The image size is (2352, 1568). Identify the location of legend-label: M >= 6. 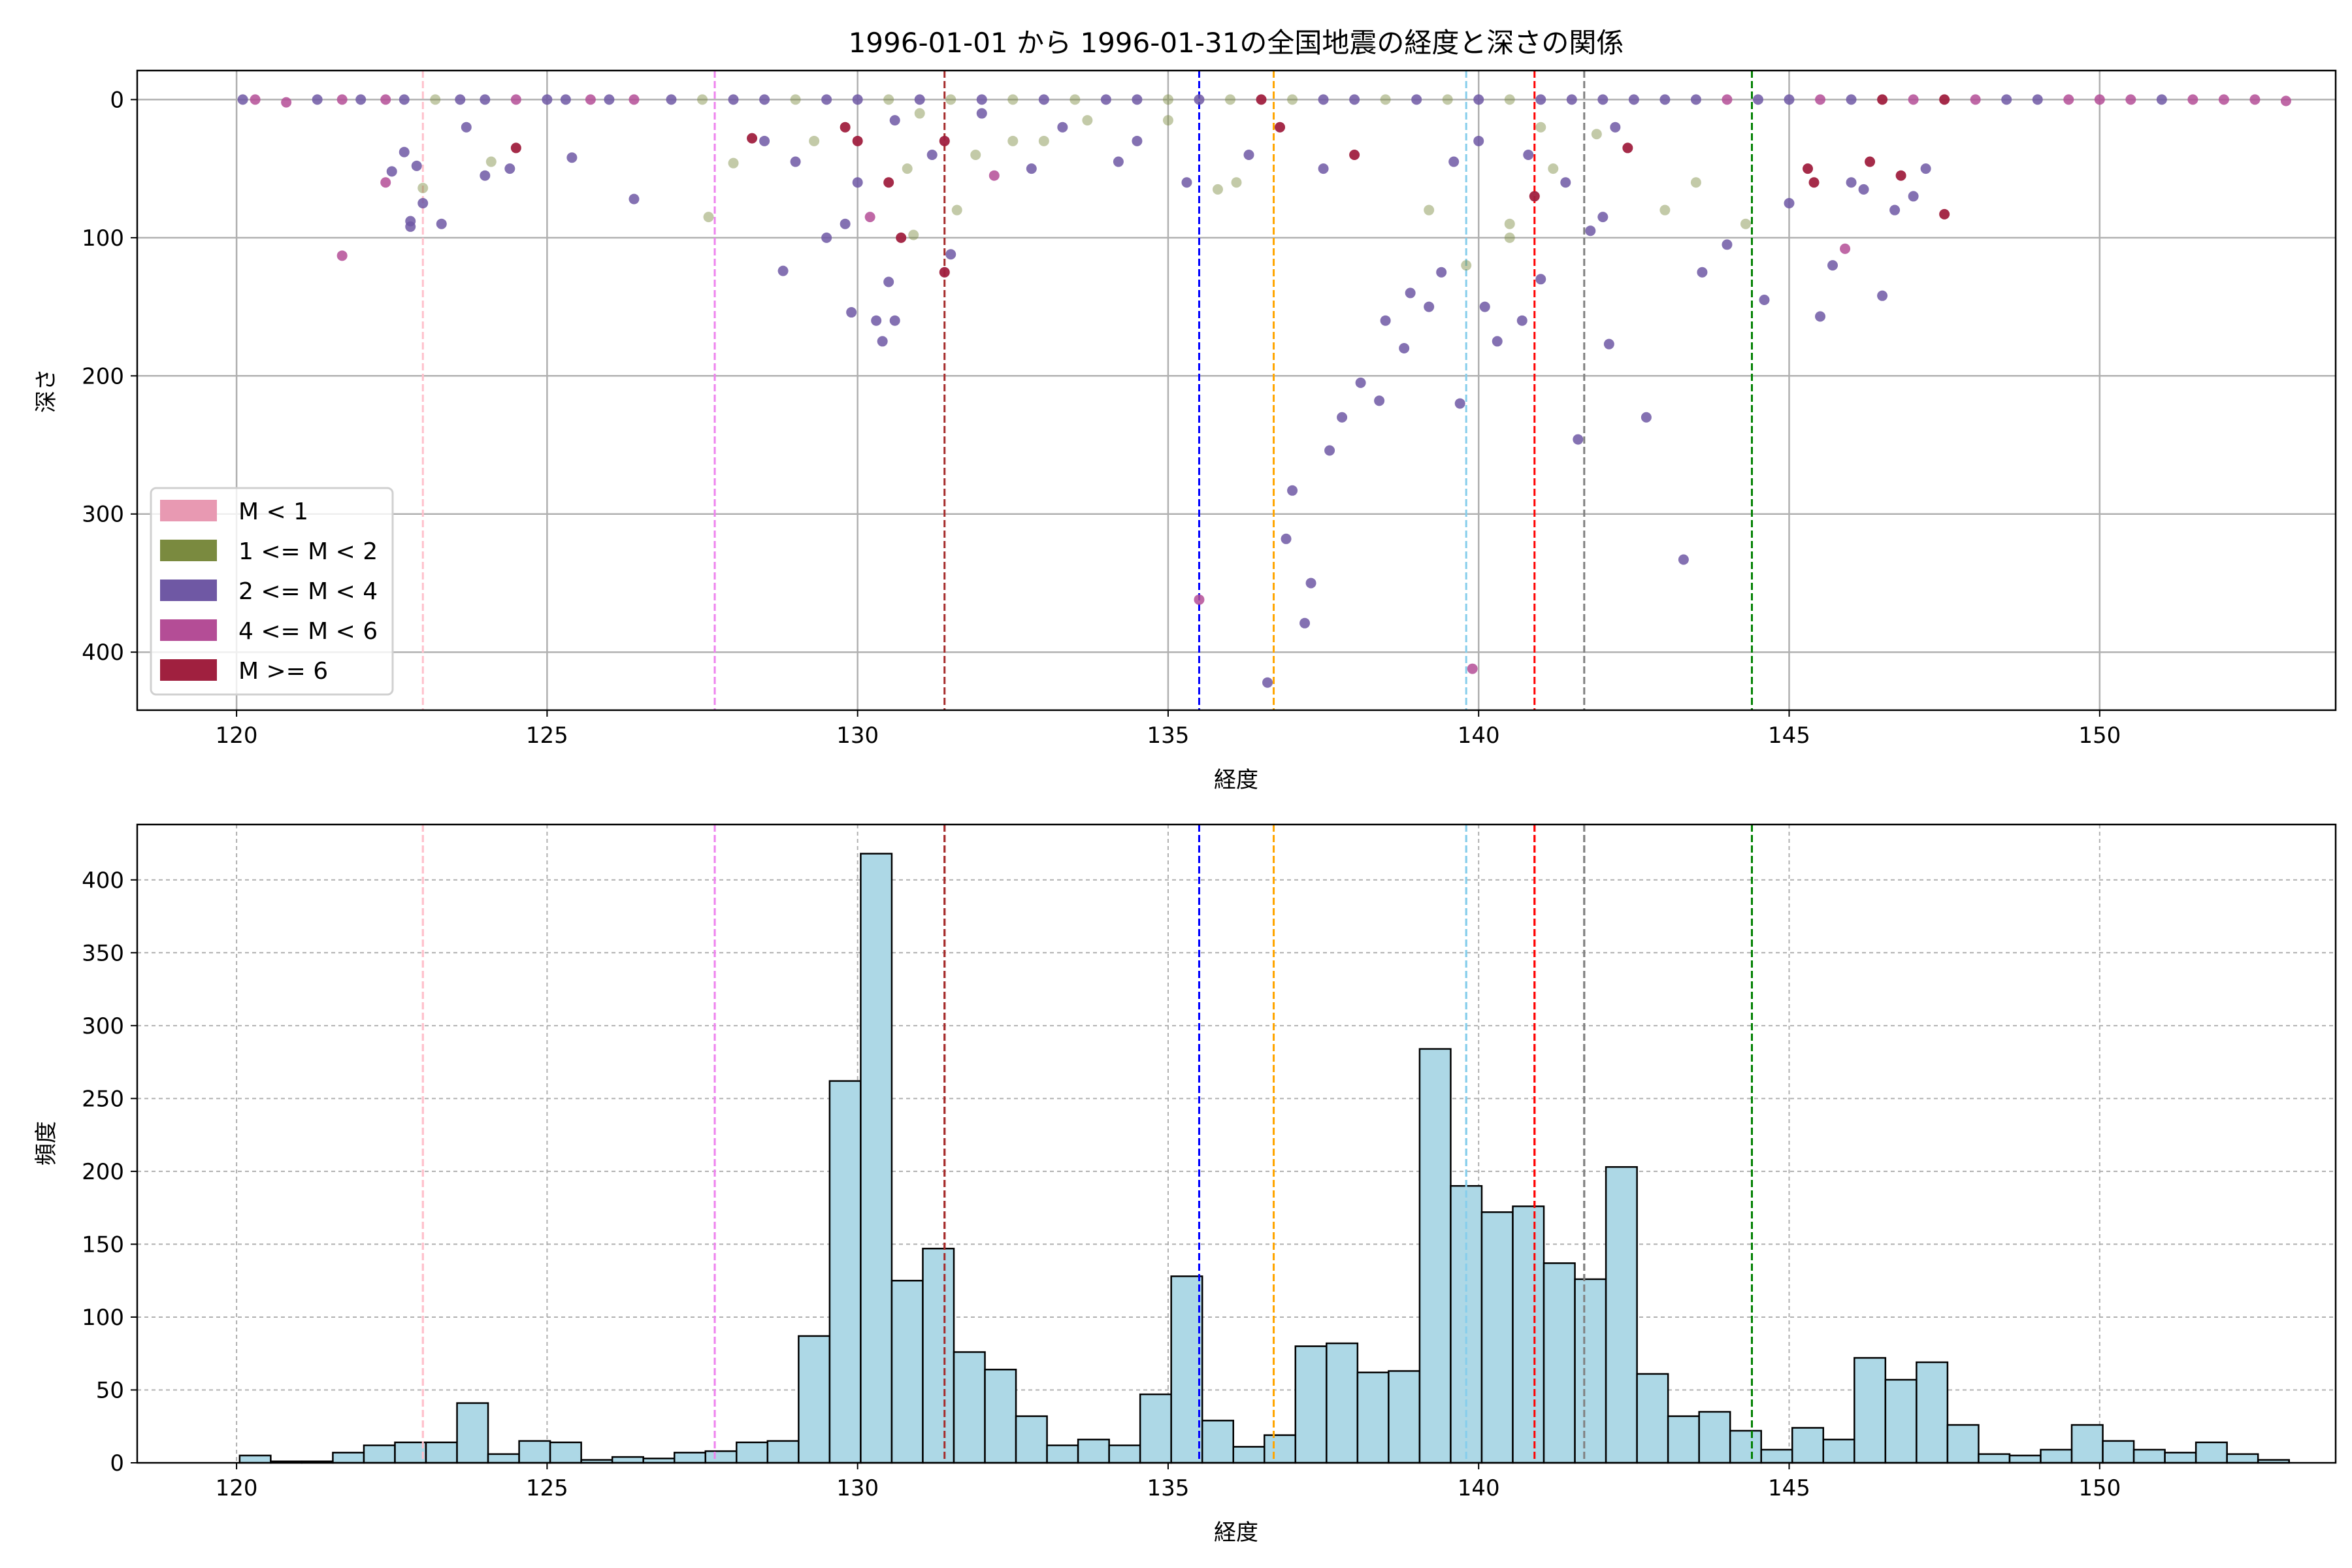
(283, 671).